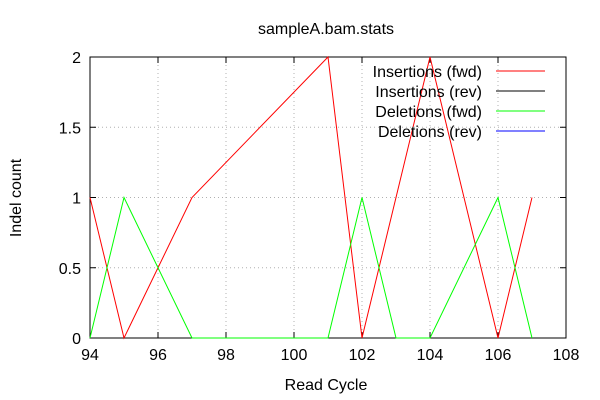 This screenshot has width=600, height=400. Describe the element at coordinates (326, 385) in the screenshot. I see `x-axis-label: Read Cycle` at that location.